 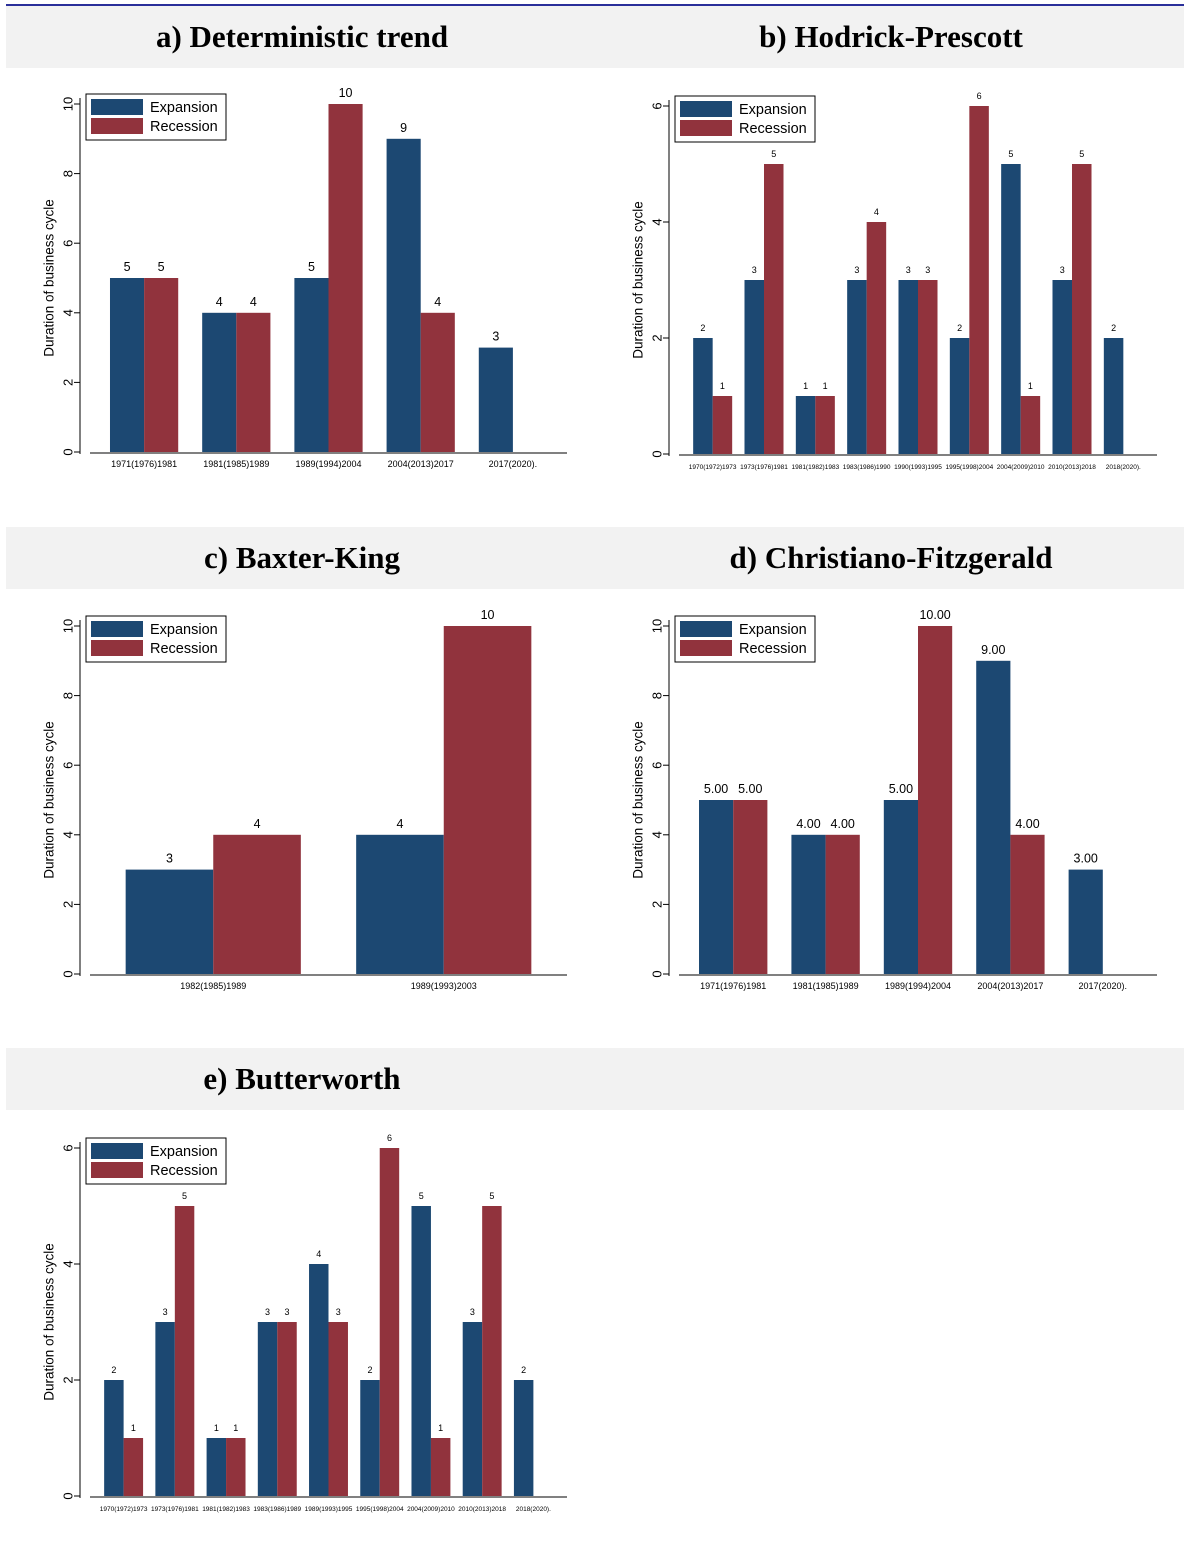 What do you see at coordinates (969, 467) in the screenshot?
I see `x-tick-label: 1995(1998)2004` at bounding box center [969, 467].